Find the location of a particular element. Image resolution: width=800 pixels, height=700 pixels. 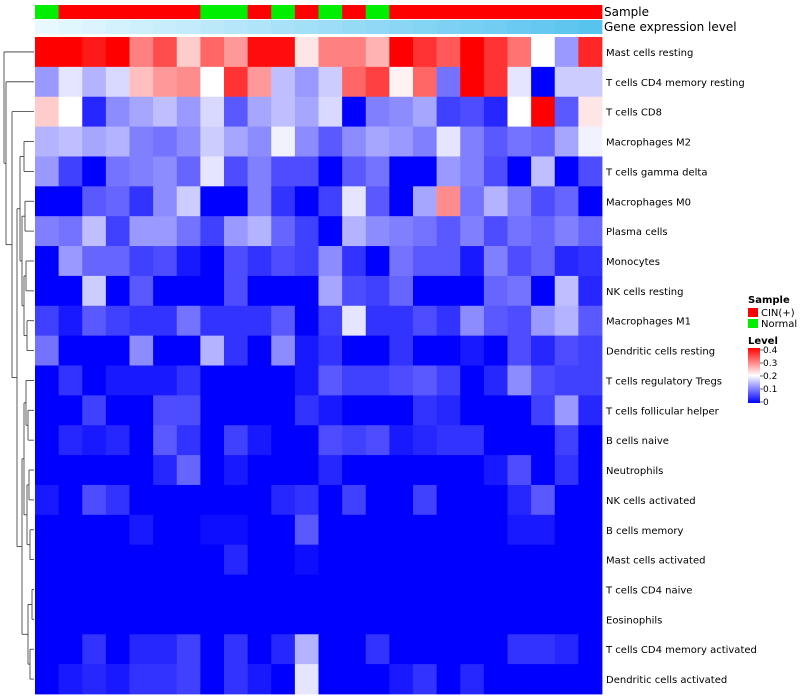

row-label: NK cells activated is located at coordinates (651, 501).